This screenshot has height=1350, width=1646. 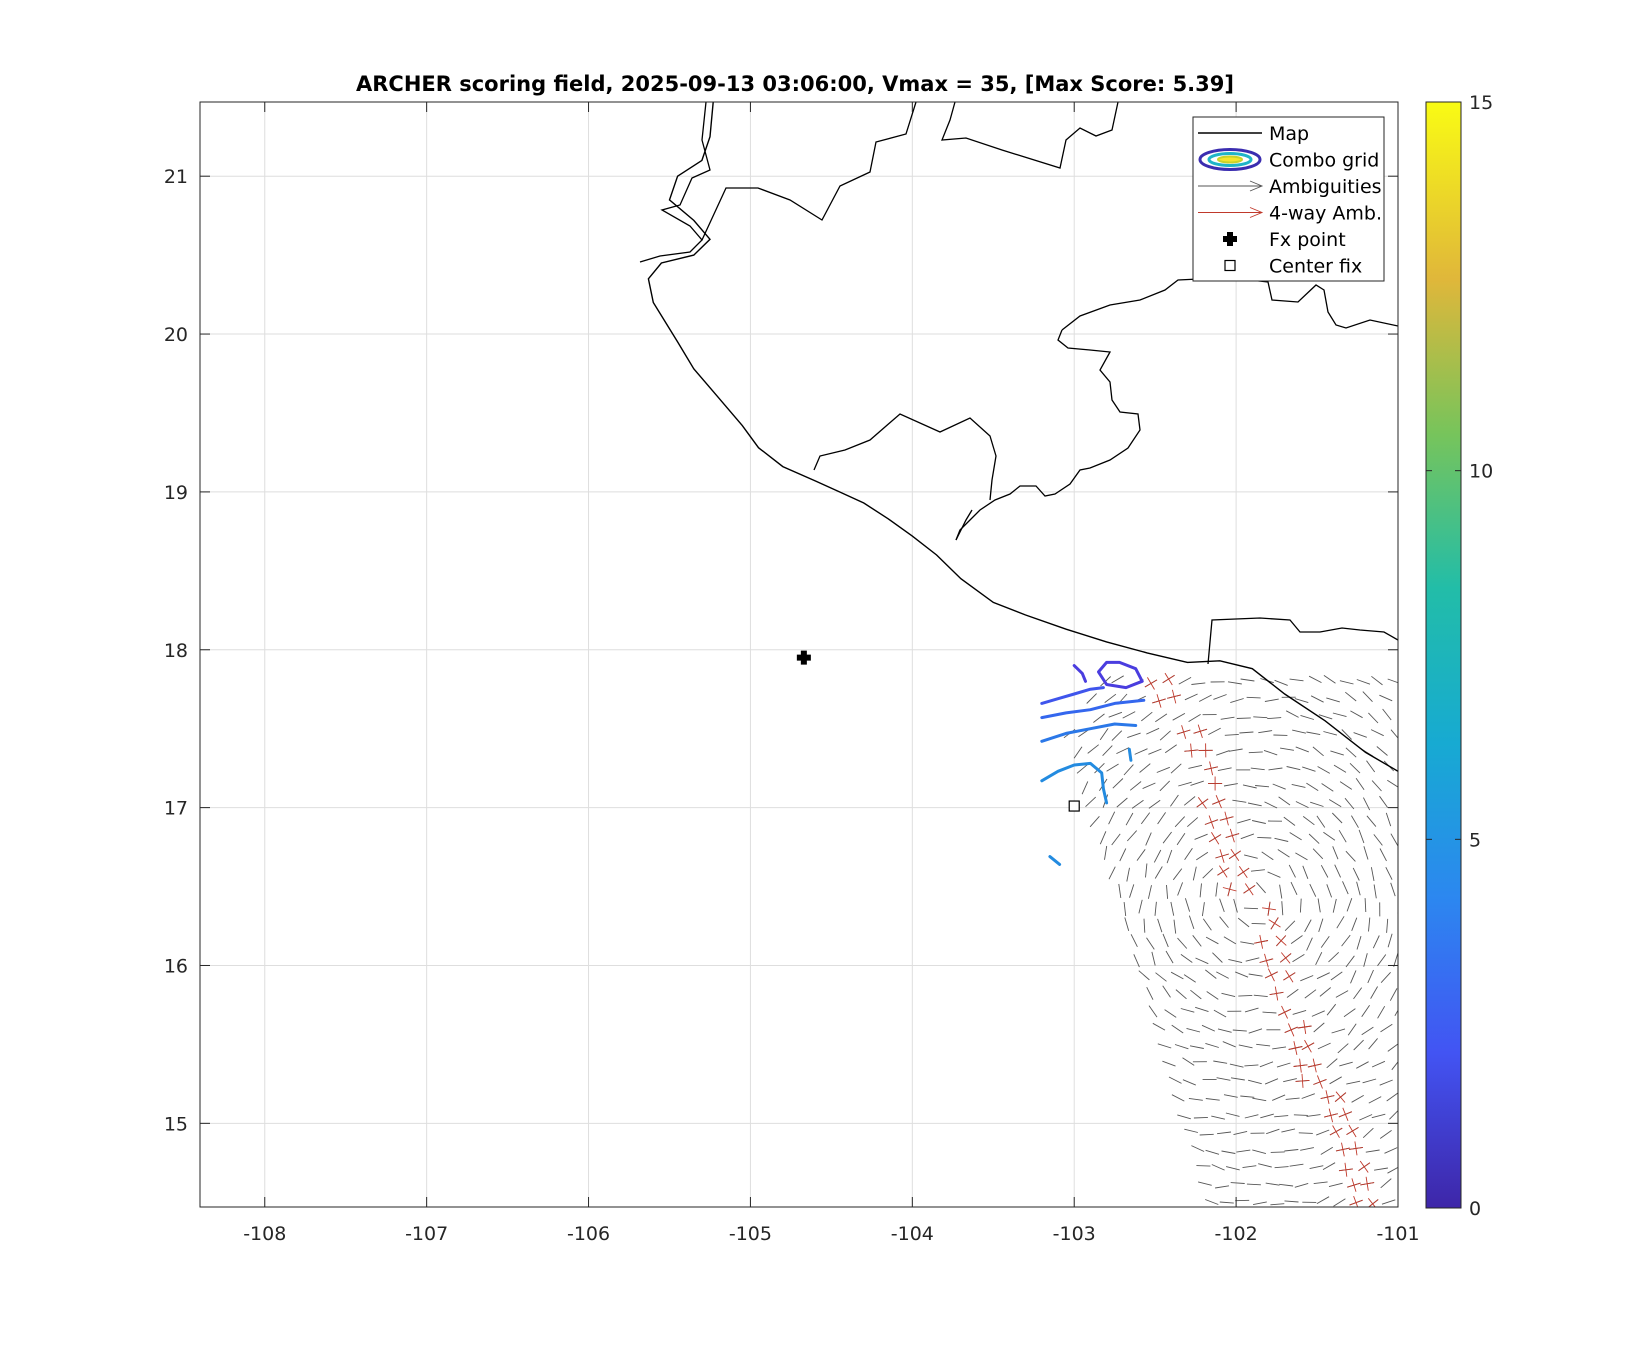 What do you see at coordinates (1325, 187) in the screenshot?
I see `legend-label: Ambiguities` at bounding box center [1325, 187].